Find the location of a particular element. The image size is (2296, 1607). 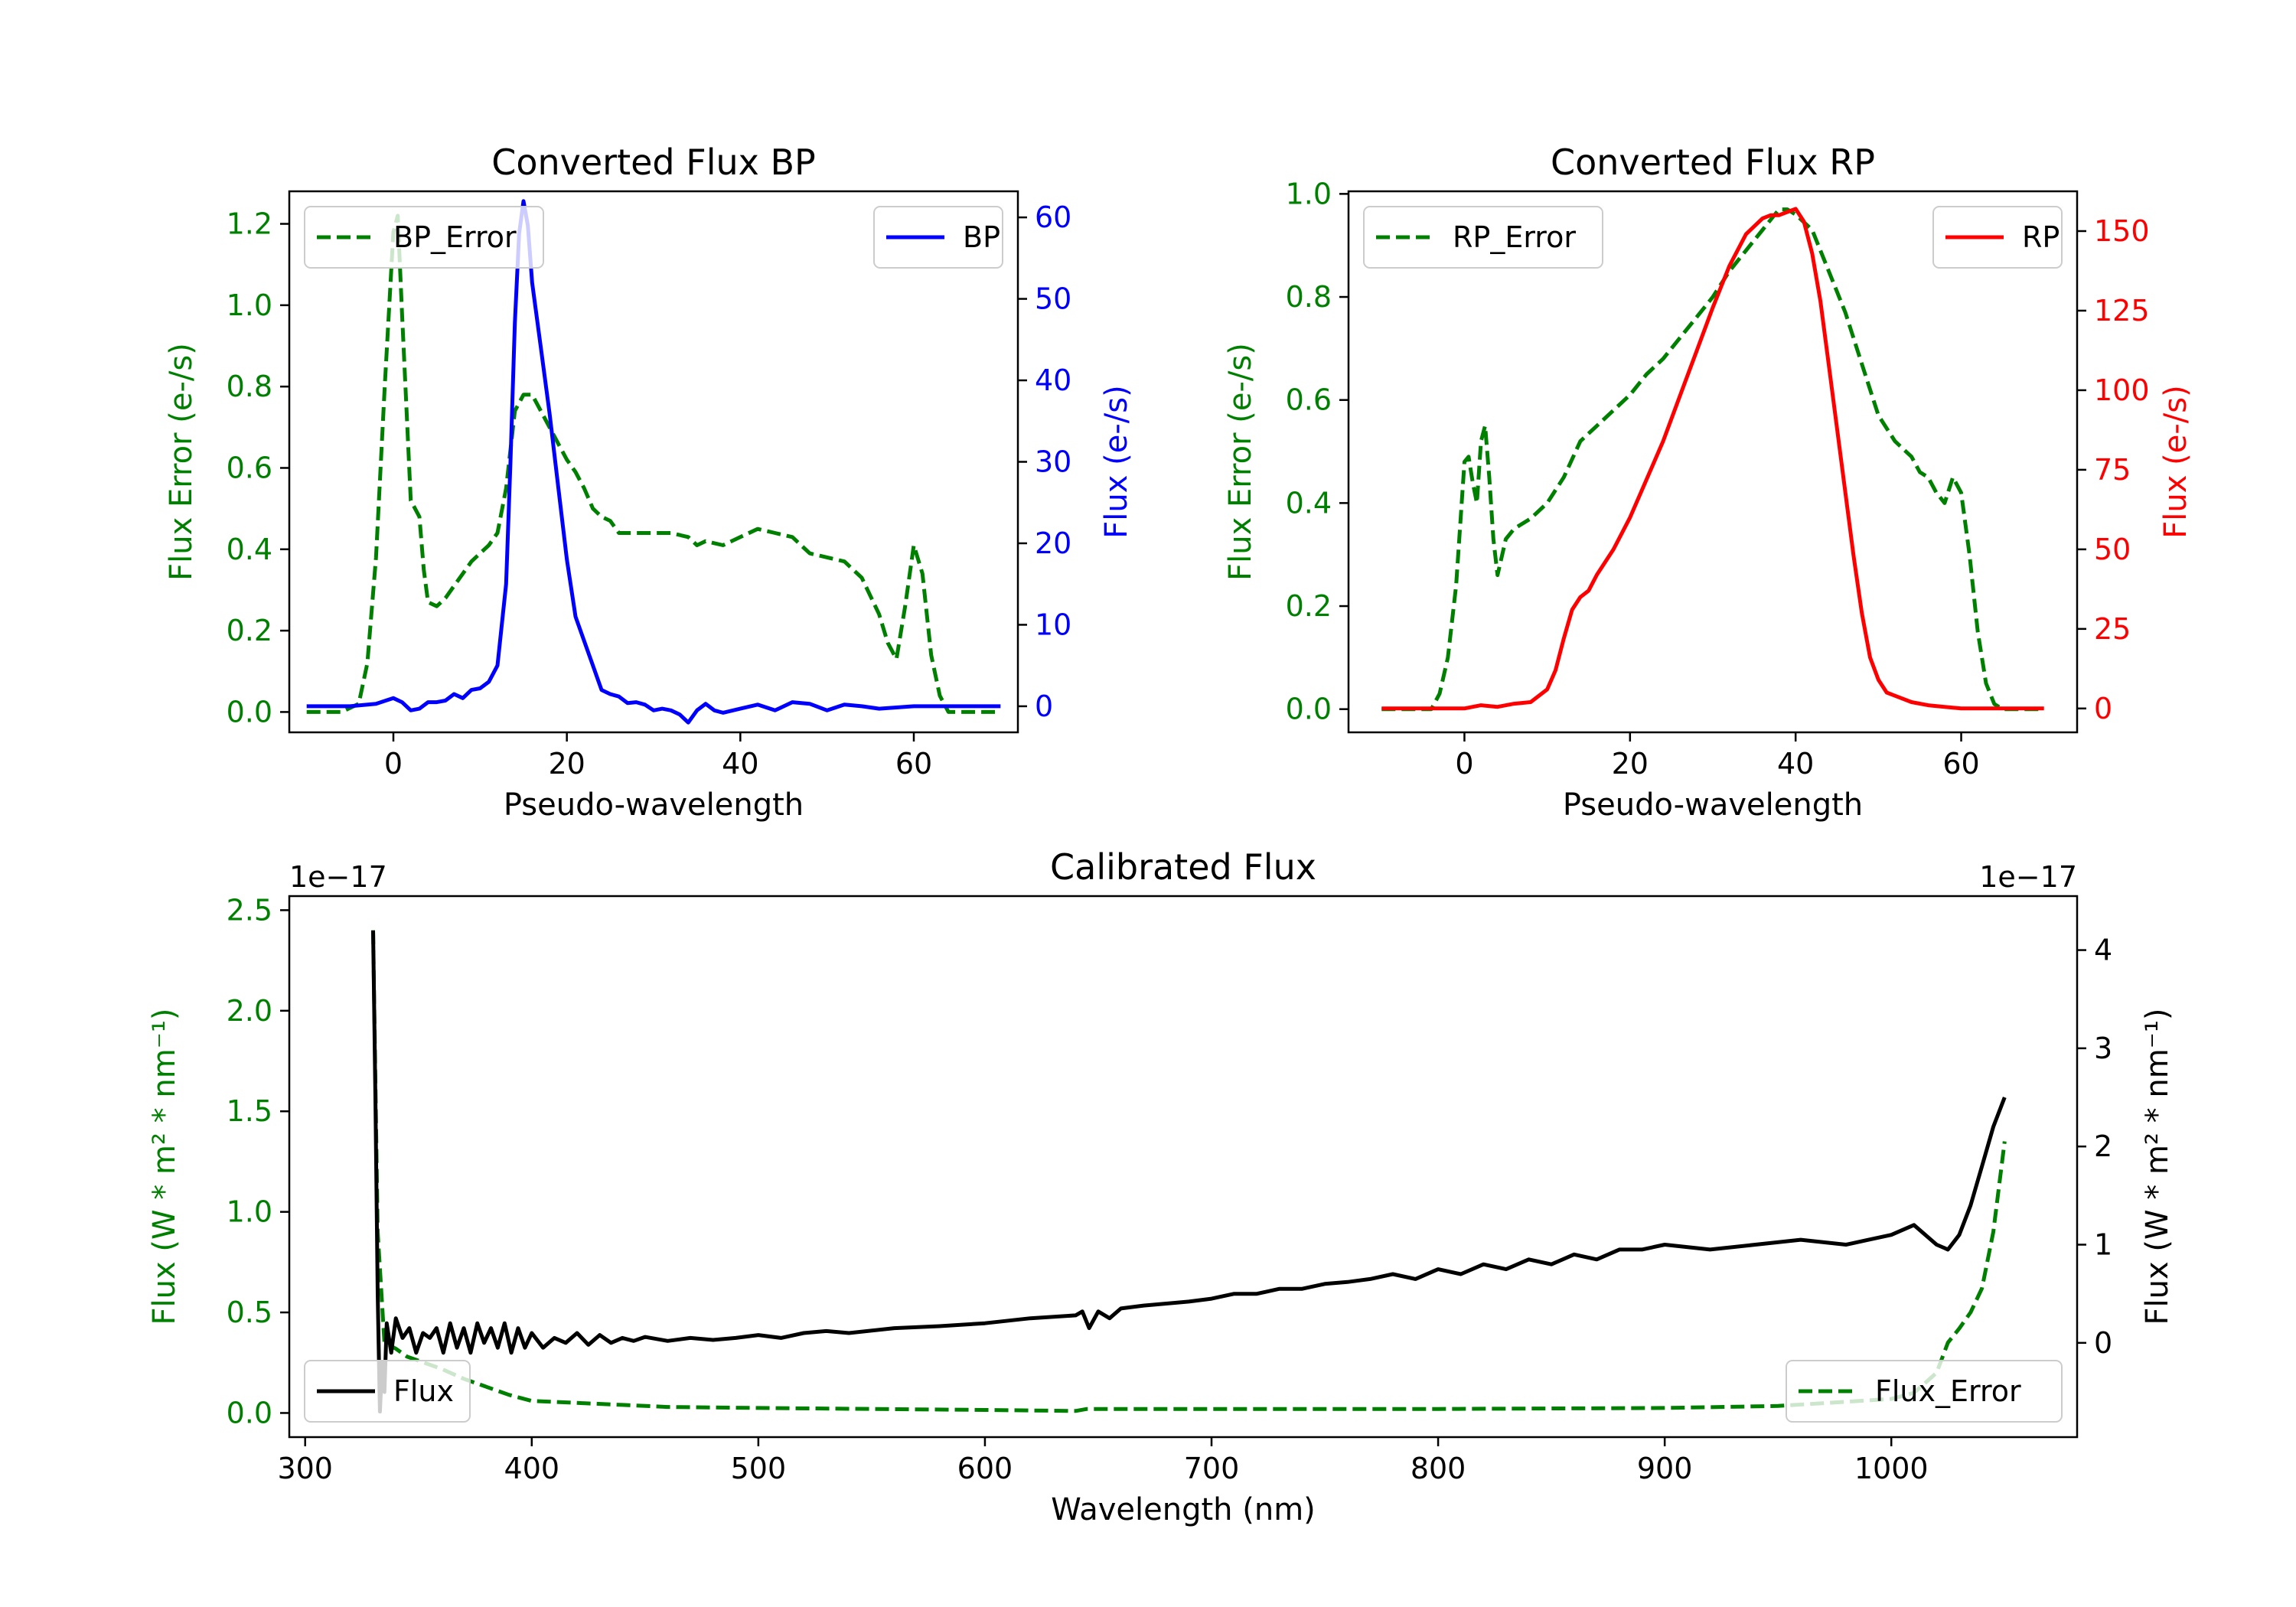

legend-flux-error: Flux_Error is located at coordinates (1924, 1391).